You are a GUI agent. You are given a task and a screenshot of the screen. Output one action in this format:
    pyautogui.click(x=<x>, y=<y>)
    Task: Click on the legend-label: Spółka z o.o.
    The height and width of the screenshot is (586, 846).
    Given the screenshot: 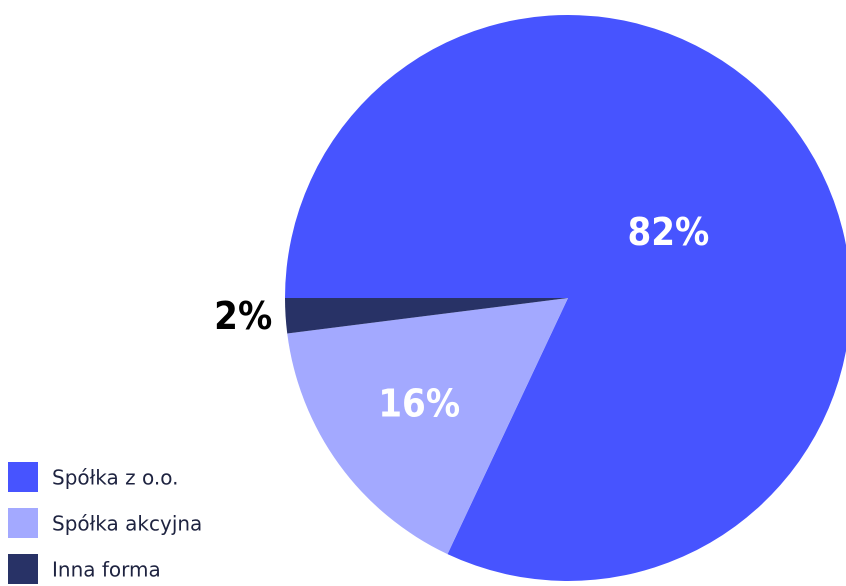 What is the action you would take?
    pyautogui.click(x=115, y=478)
    